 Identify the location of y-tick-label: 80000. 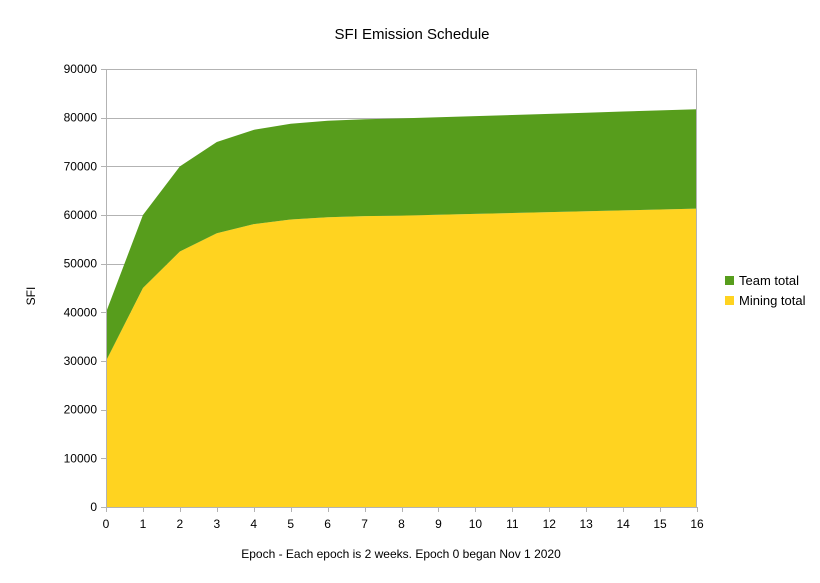
(81, 118).